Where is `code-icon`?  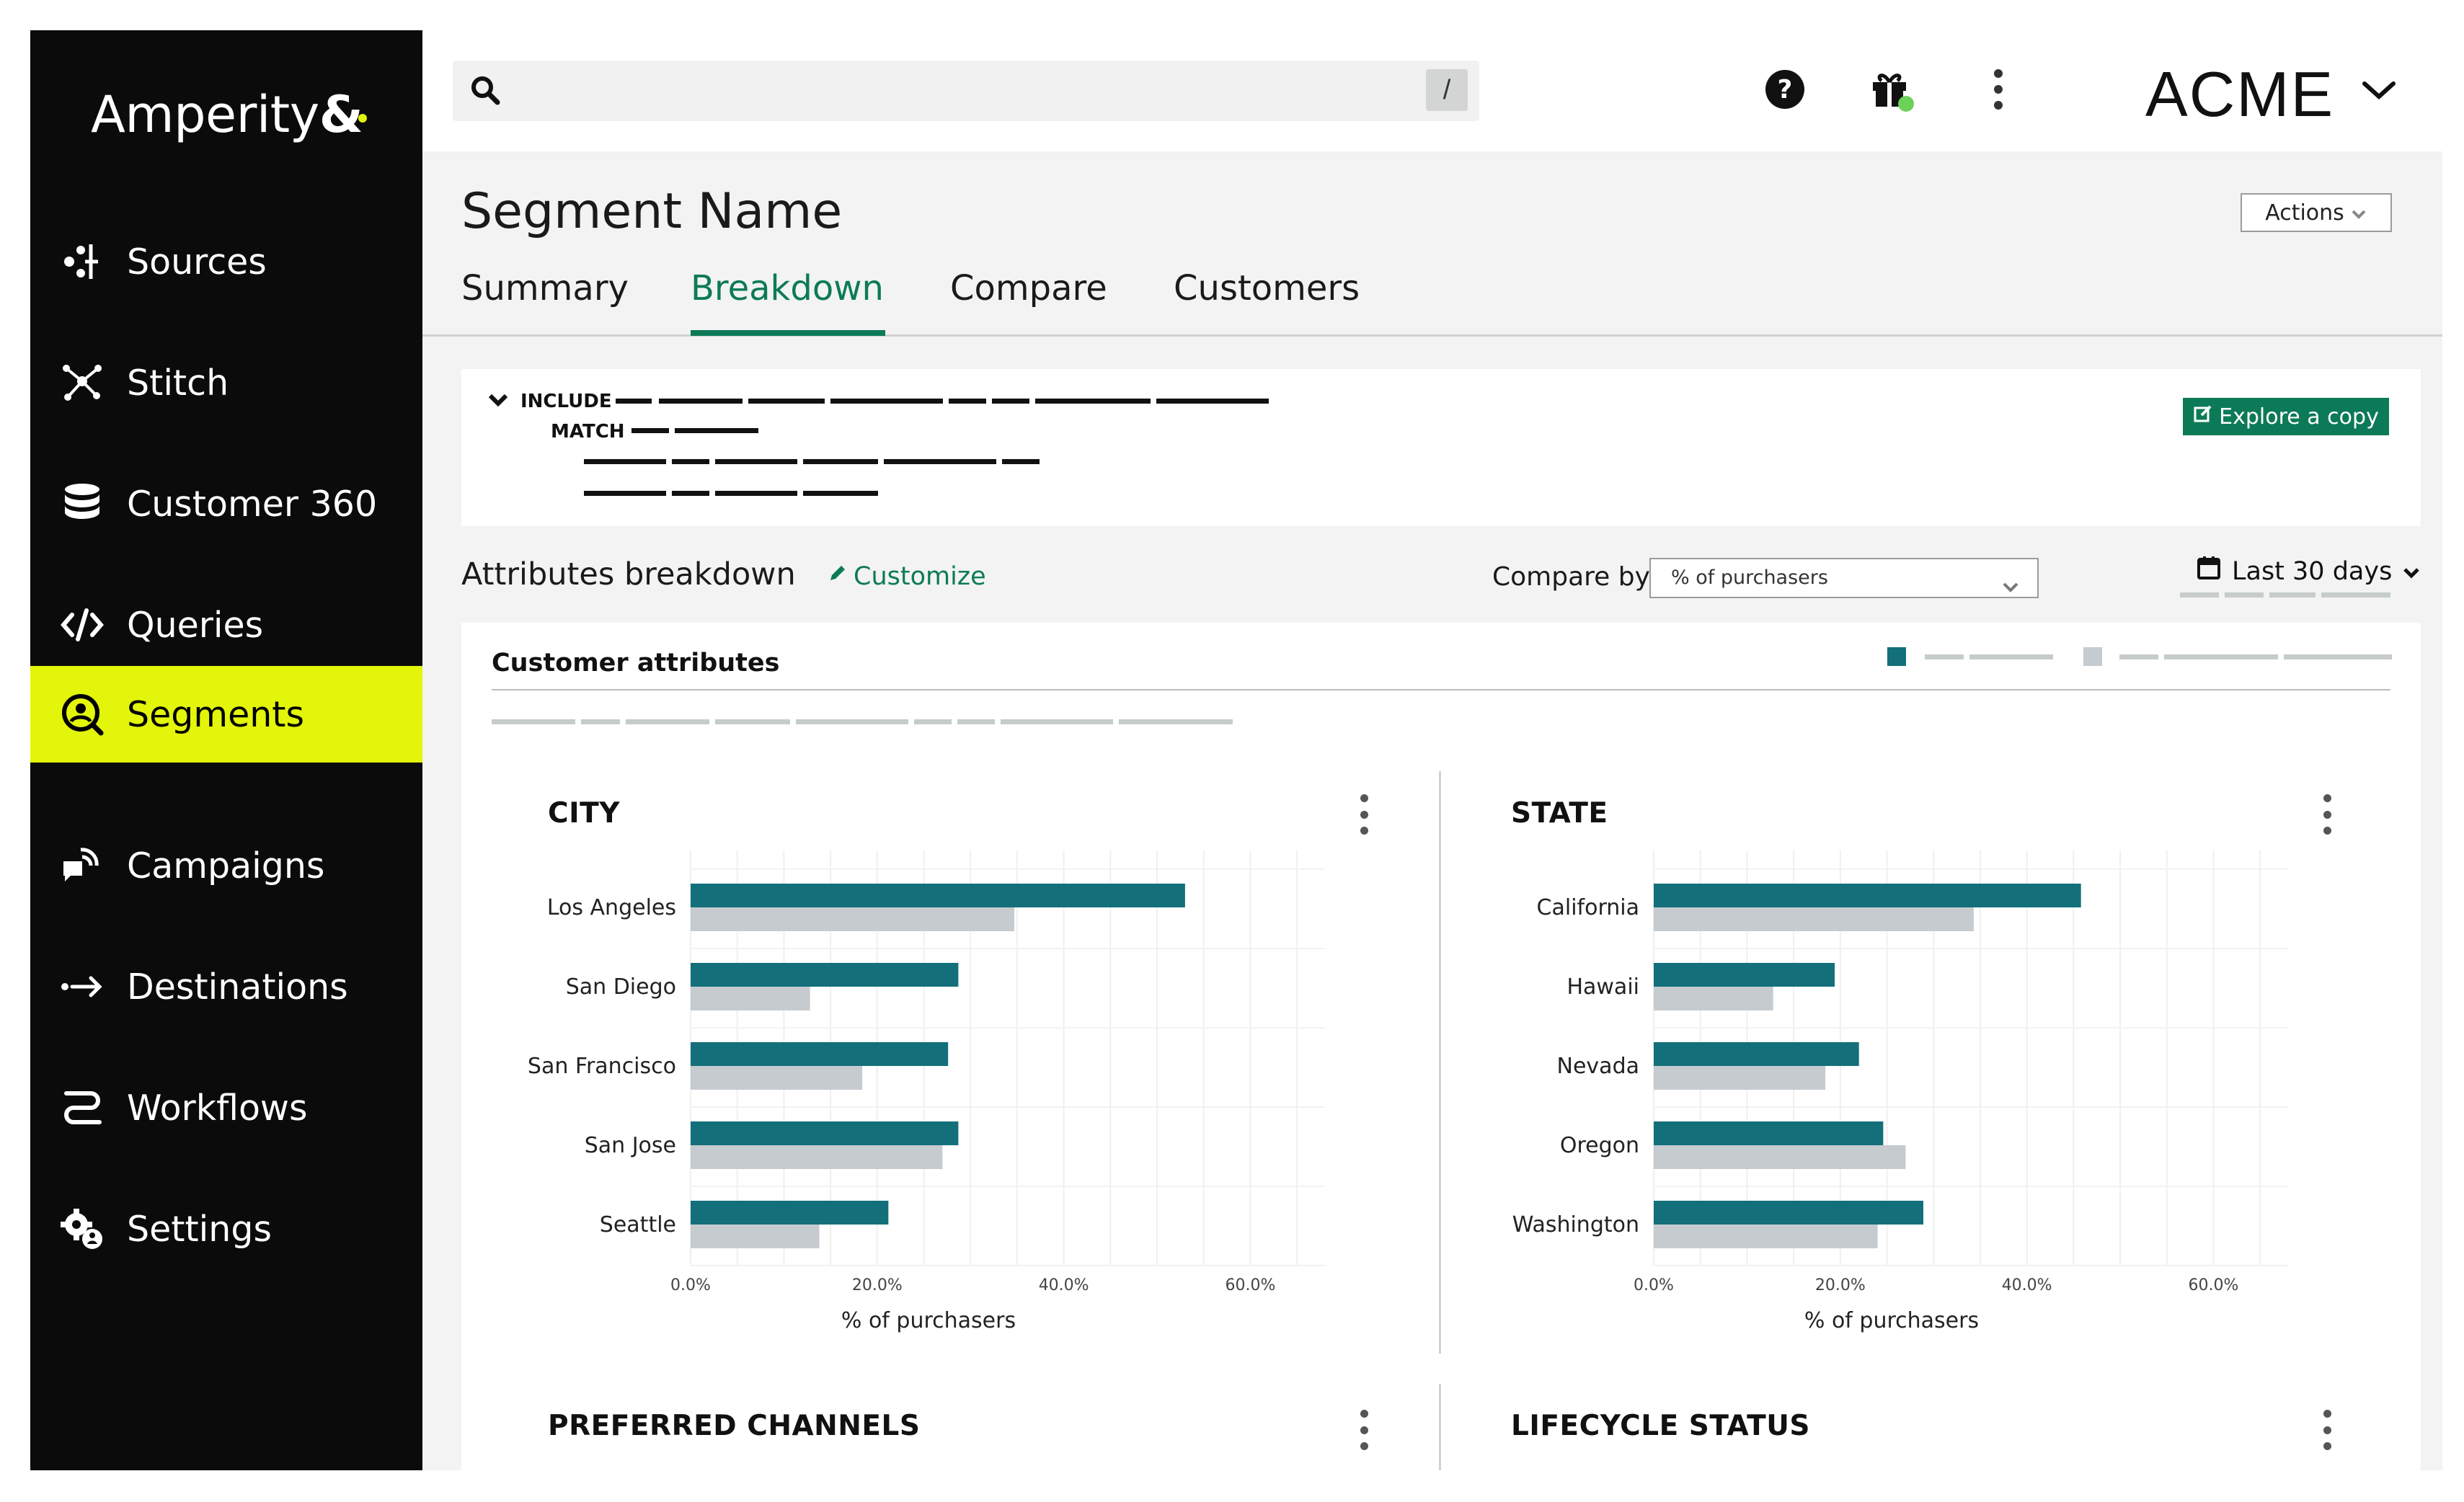 code-icon is located at coordinates (82, 625).